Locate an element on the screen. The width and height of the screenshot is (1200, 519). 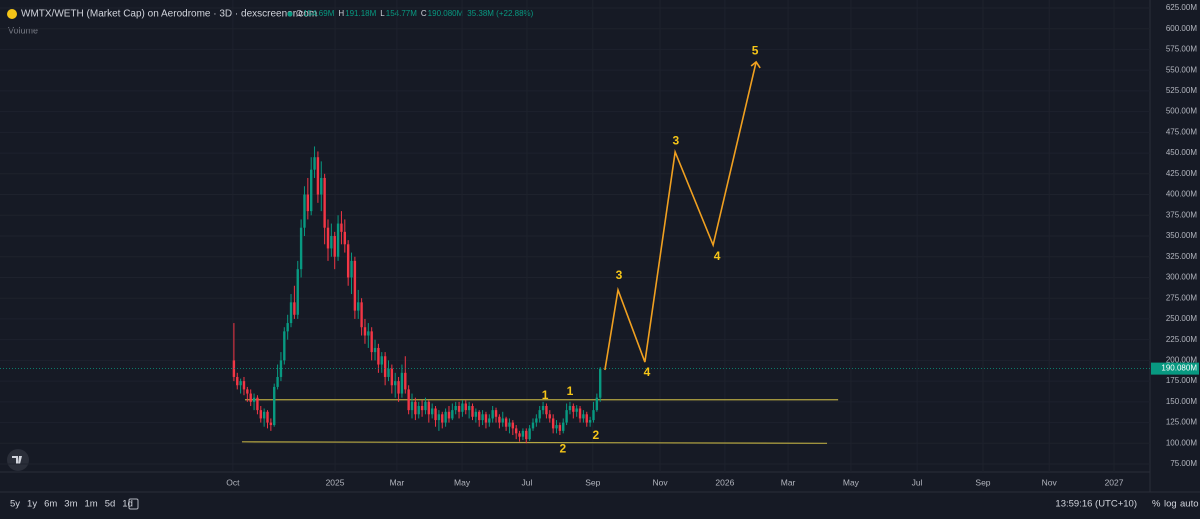
range-button: 3m is located at coordinates (70, 504).